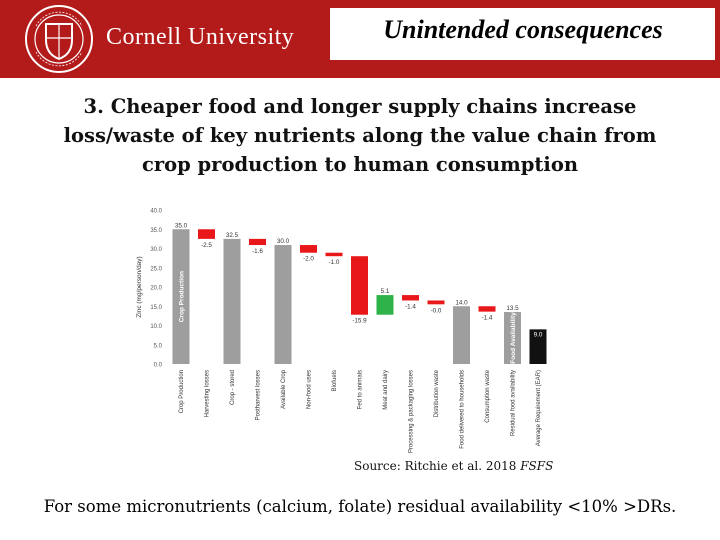 The image size is (720, 540). I want to click on slide-title-box, so click(522, 34).